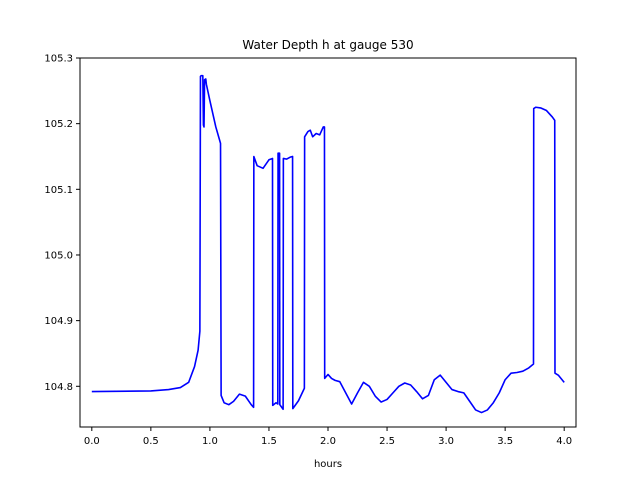  I want to click on x-tick-label: 1.5, so click(269, 441).